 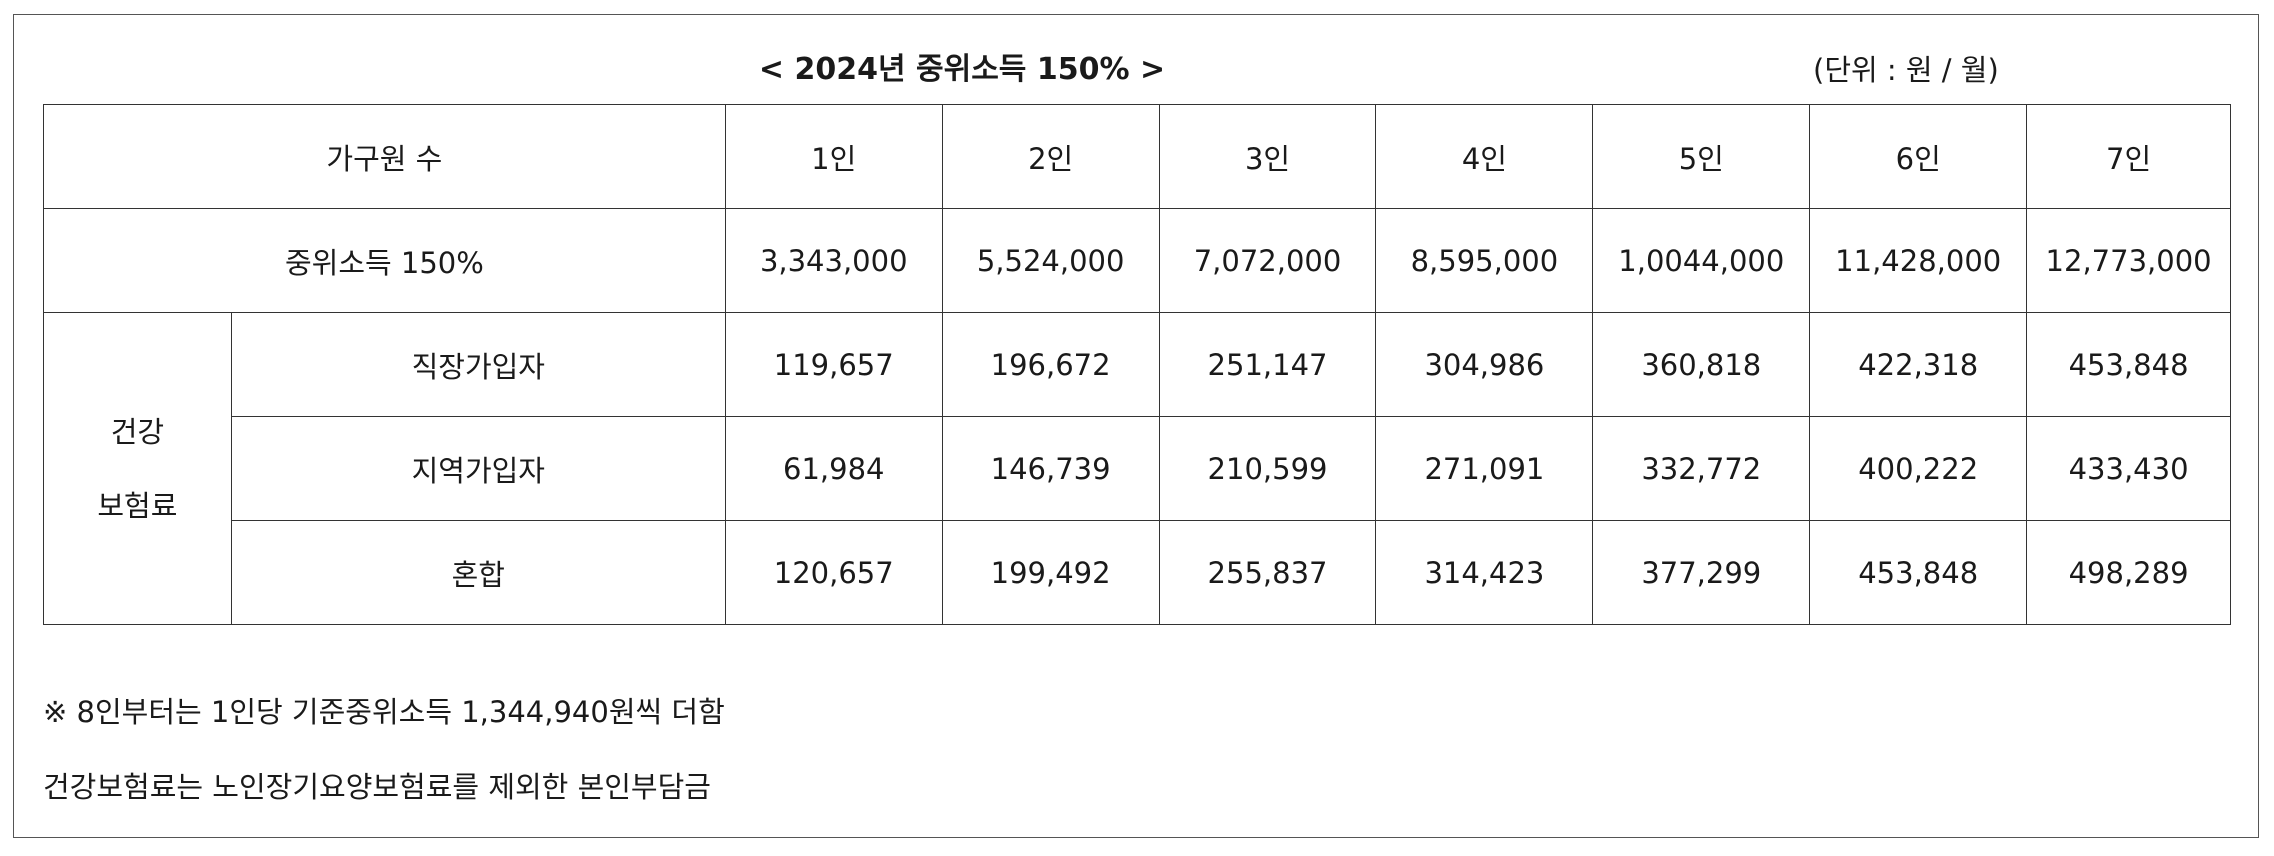 What do you see at coordinates (1701, 572) in the screenshot?
I see `table-cell: 377,299` at bounding box center [1701, 572].